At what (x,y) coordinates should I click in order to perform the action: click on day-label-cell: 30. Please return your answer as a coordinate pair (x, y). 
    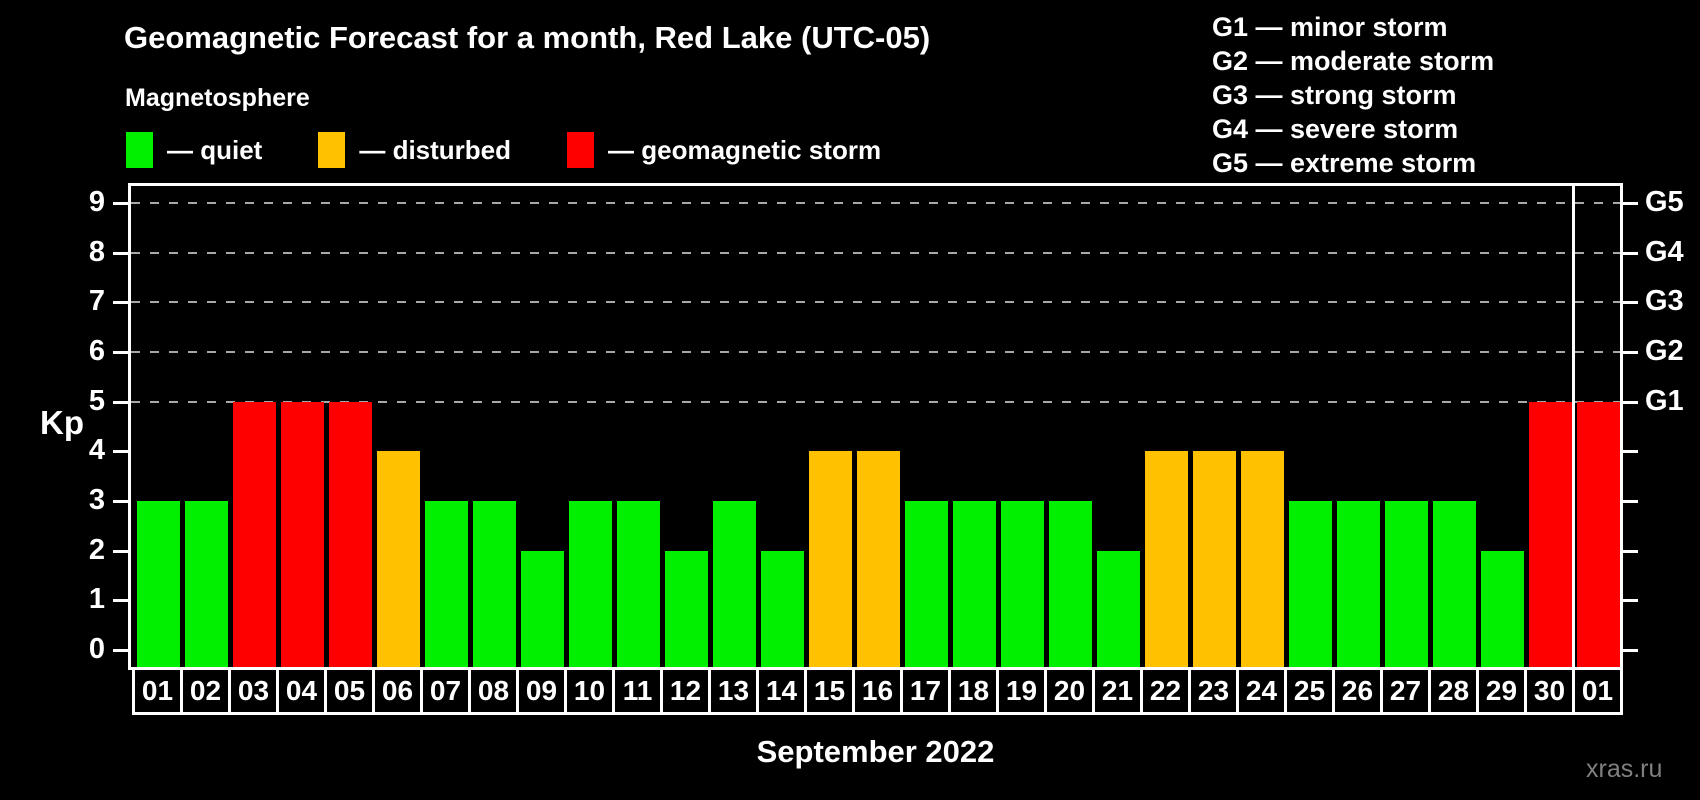
    Looking at the image, I should click on (1548, 691).